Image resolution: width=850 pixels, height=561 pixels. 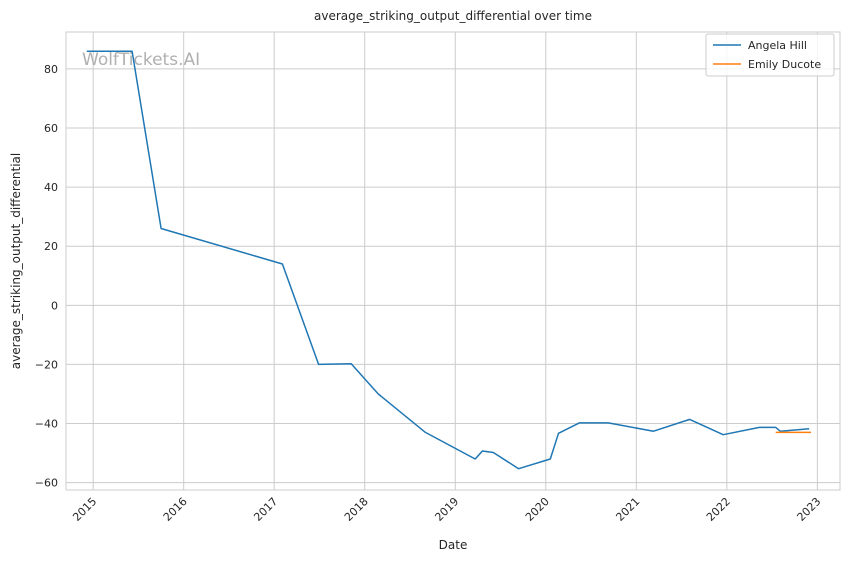 I want to click on legend-label-angela-hill: Angela Hill, so click(x=777, y=45).